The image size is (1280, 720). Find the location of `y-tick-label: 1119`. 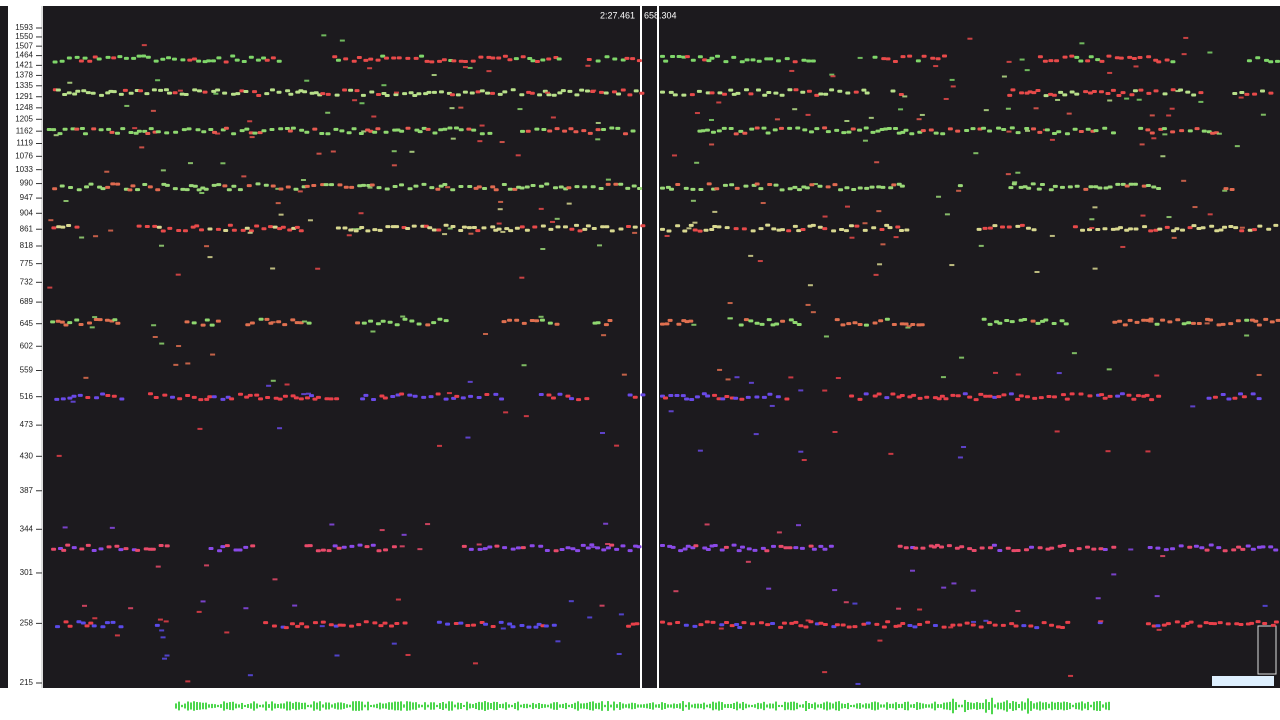

y-tick-label: 1119 is located at coordinates (24, 143).